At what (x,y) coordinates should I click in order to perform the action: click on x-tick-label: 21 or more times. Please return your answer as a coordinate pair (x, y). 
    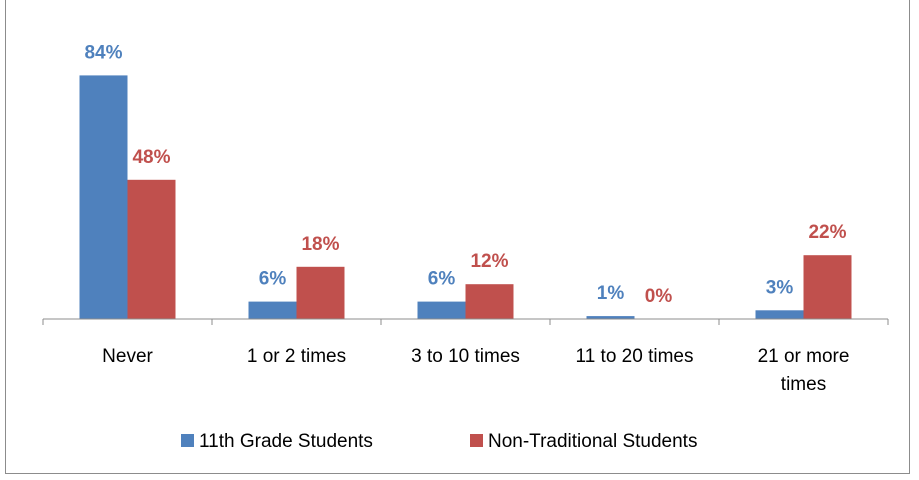
    Looking at the image, I should click on (804, 370).